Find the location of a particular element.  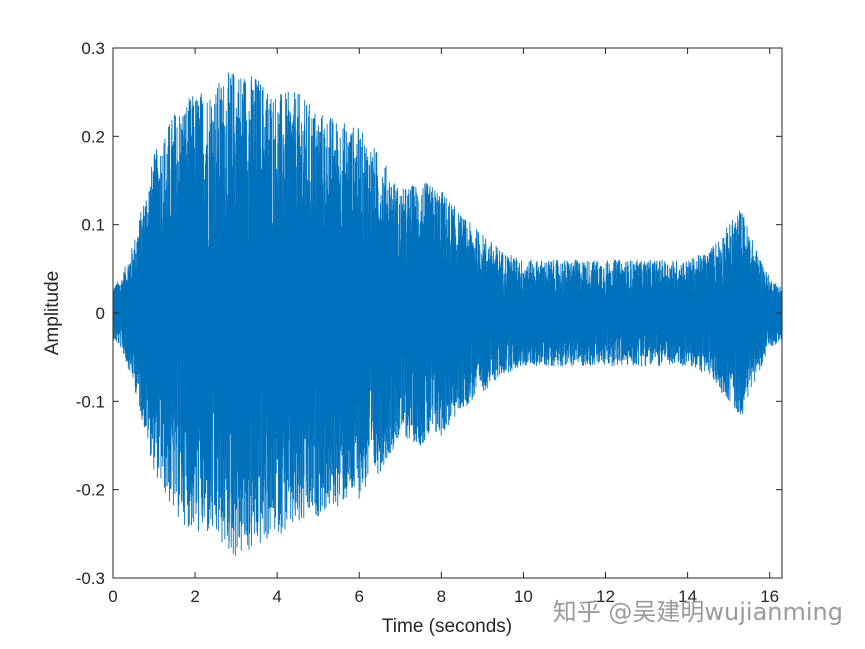

x-tick-label: 2 is located at coordinates (194, 596).